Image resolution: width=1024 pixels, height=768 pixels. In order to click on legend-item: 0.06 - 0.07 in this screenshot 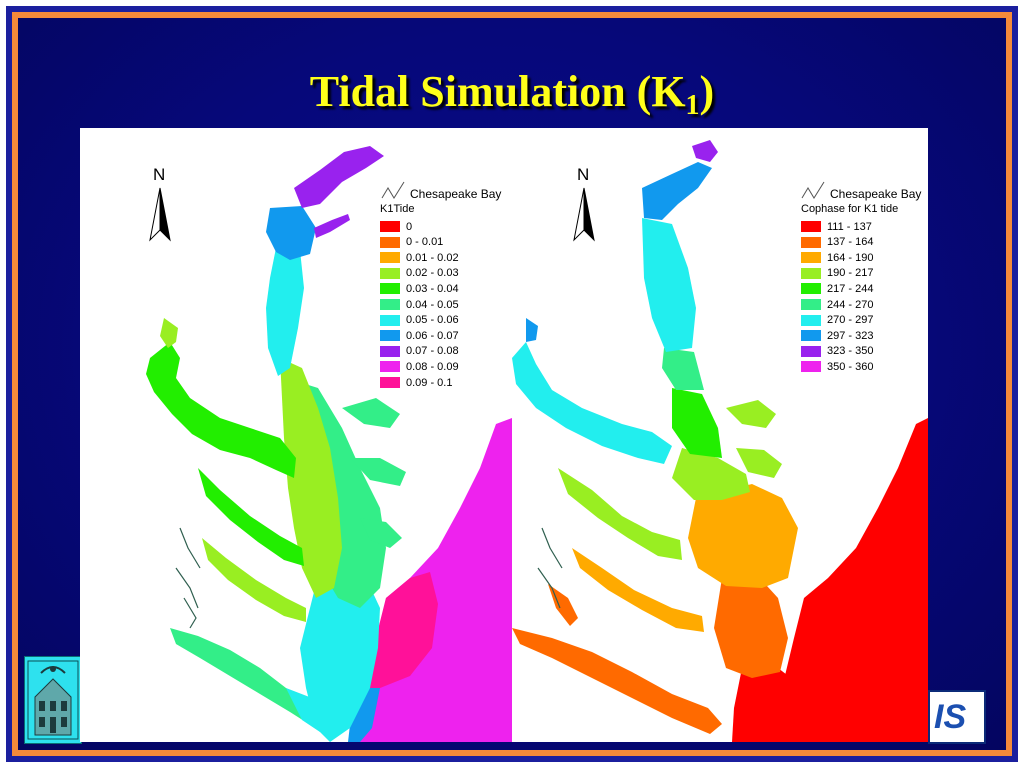, I will do `click(419, 335)`.